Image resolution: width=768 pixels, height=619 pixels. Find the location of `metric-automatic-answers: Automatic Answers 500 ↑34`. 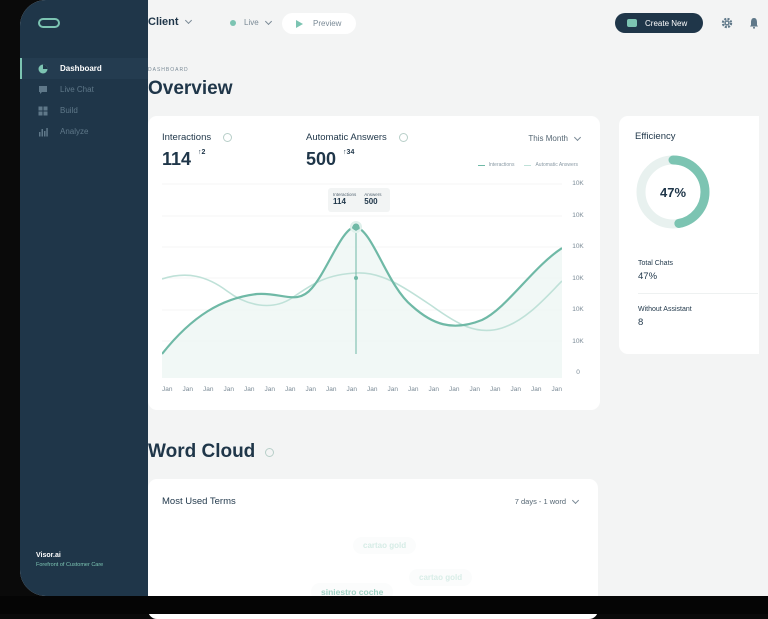

metric-automatic-answers: Automatic Answers 500 ↑34 is located at coordinates (357, 151).